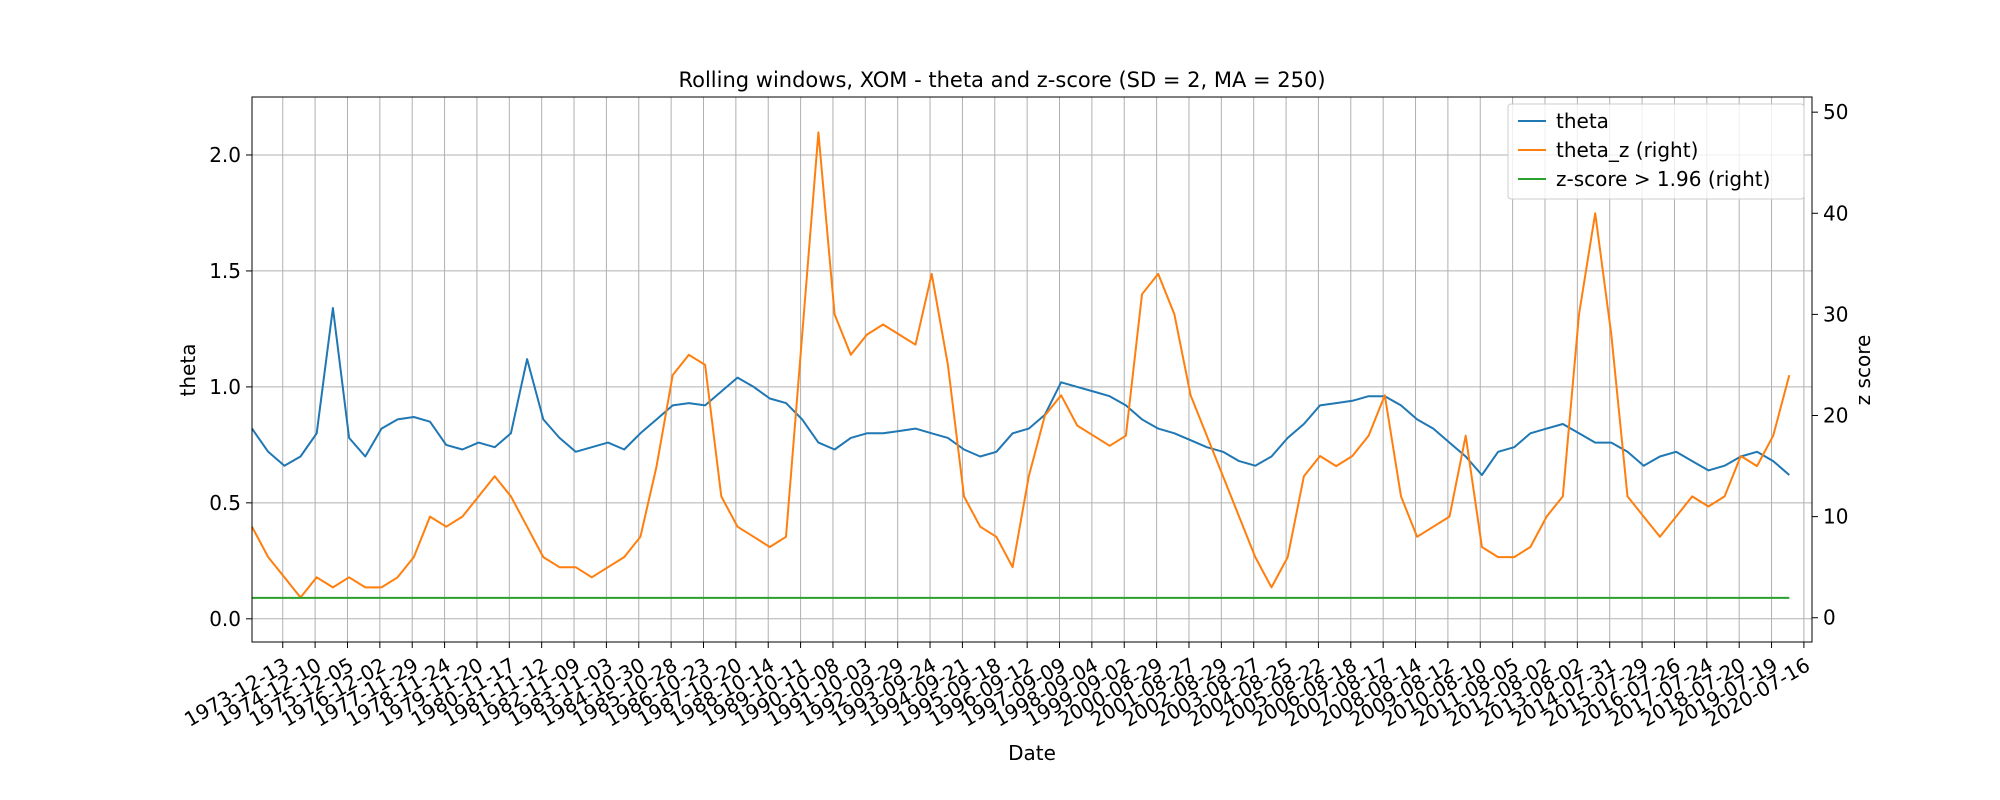  I want to click on legend-label-1: theta_z (right), so click(1627, 150).